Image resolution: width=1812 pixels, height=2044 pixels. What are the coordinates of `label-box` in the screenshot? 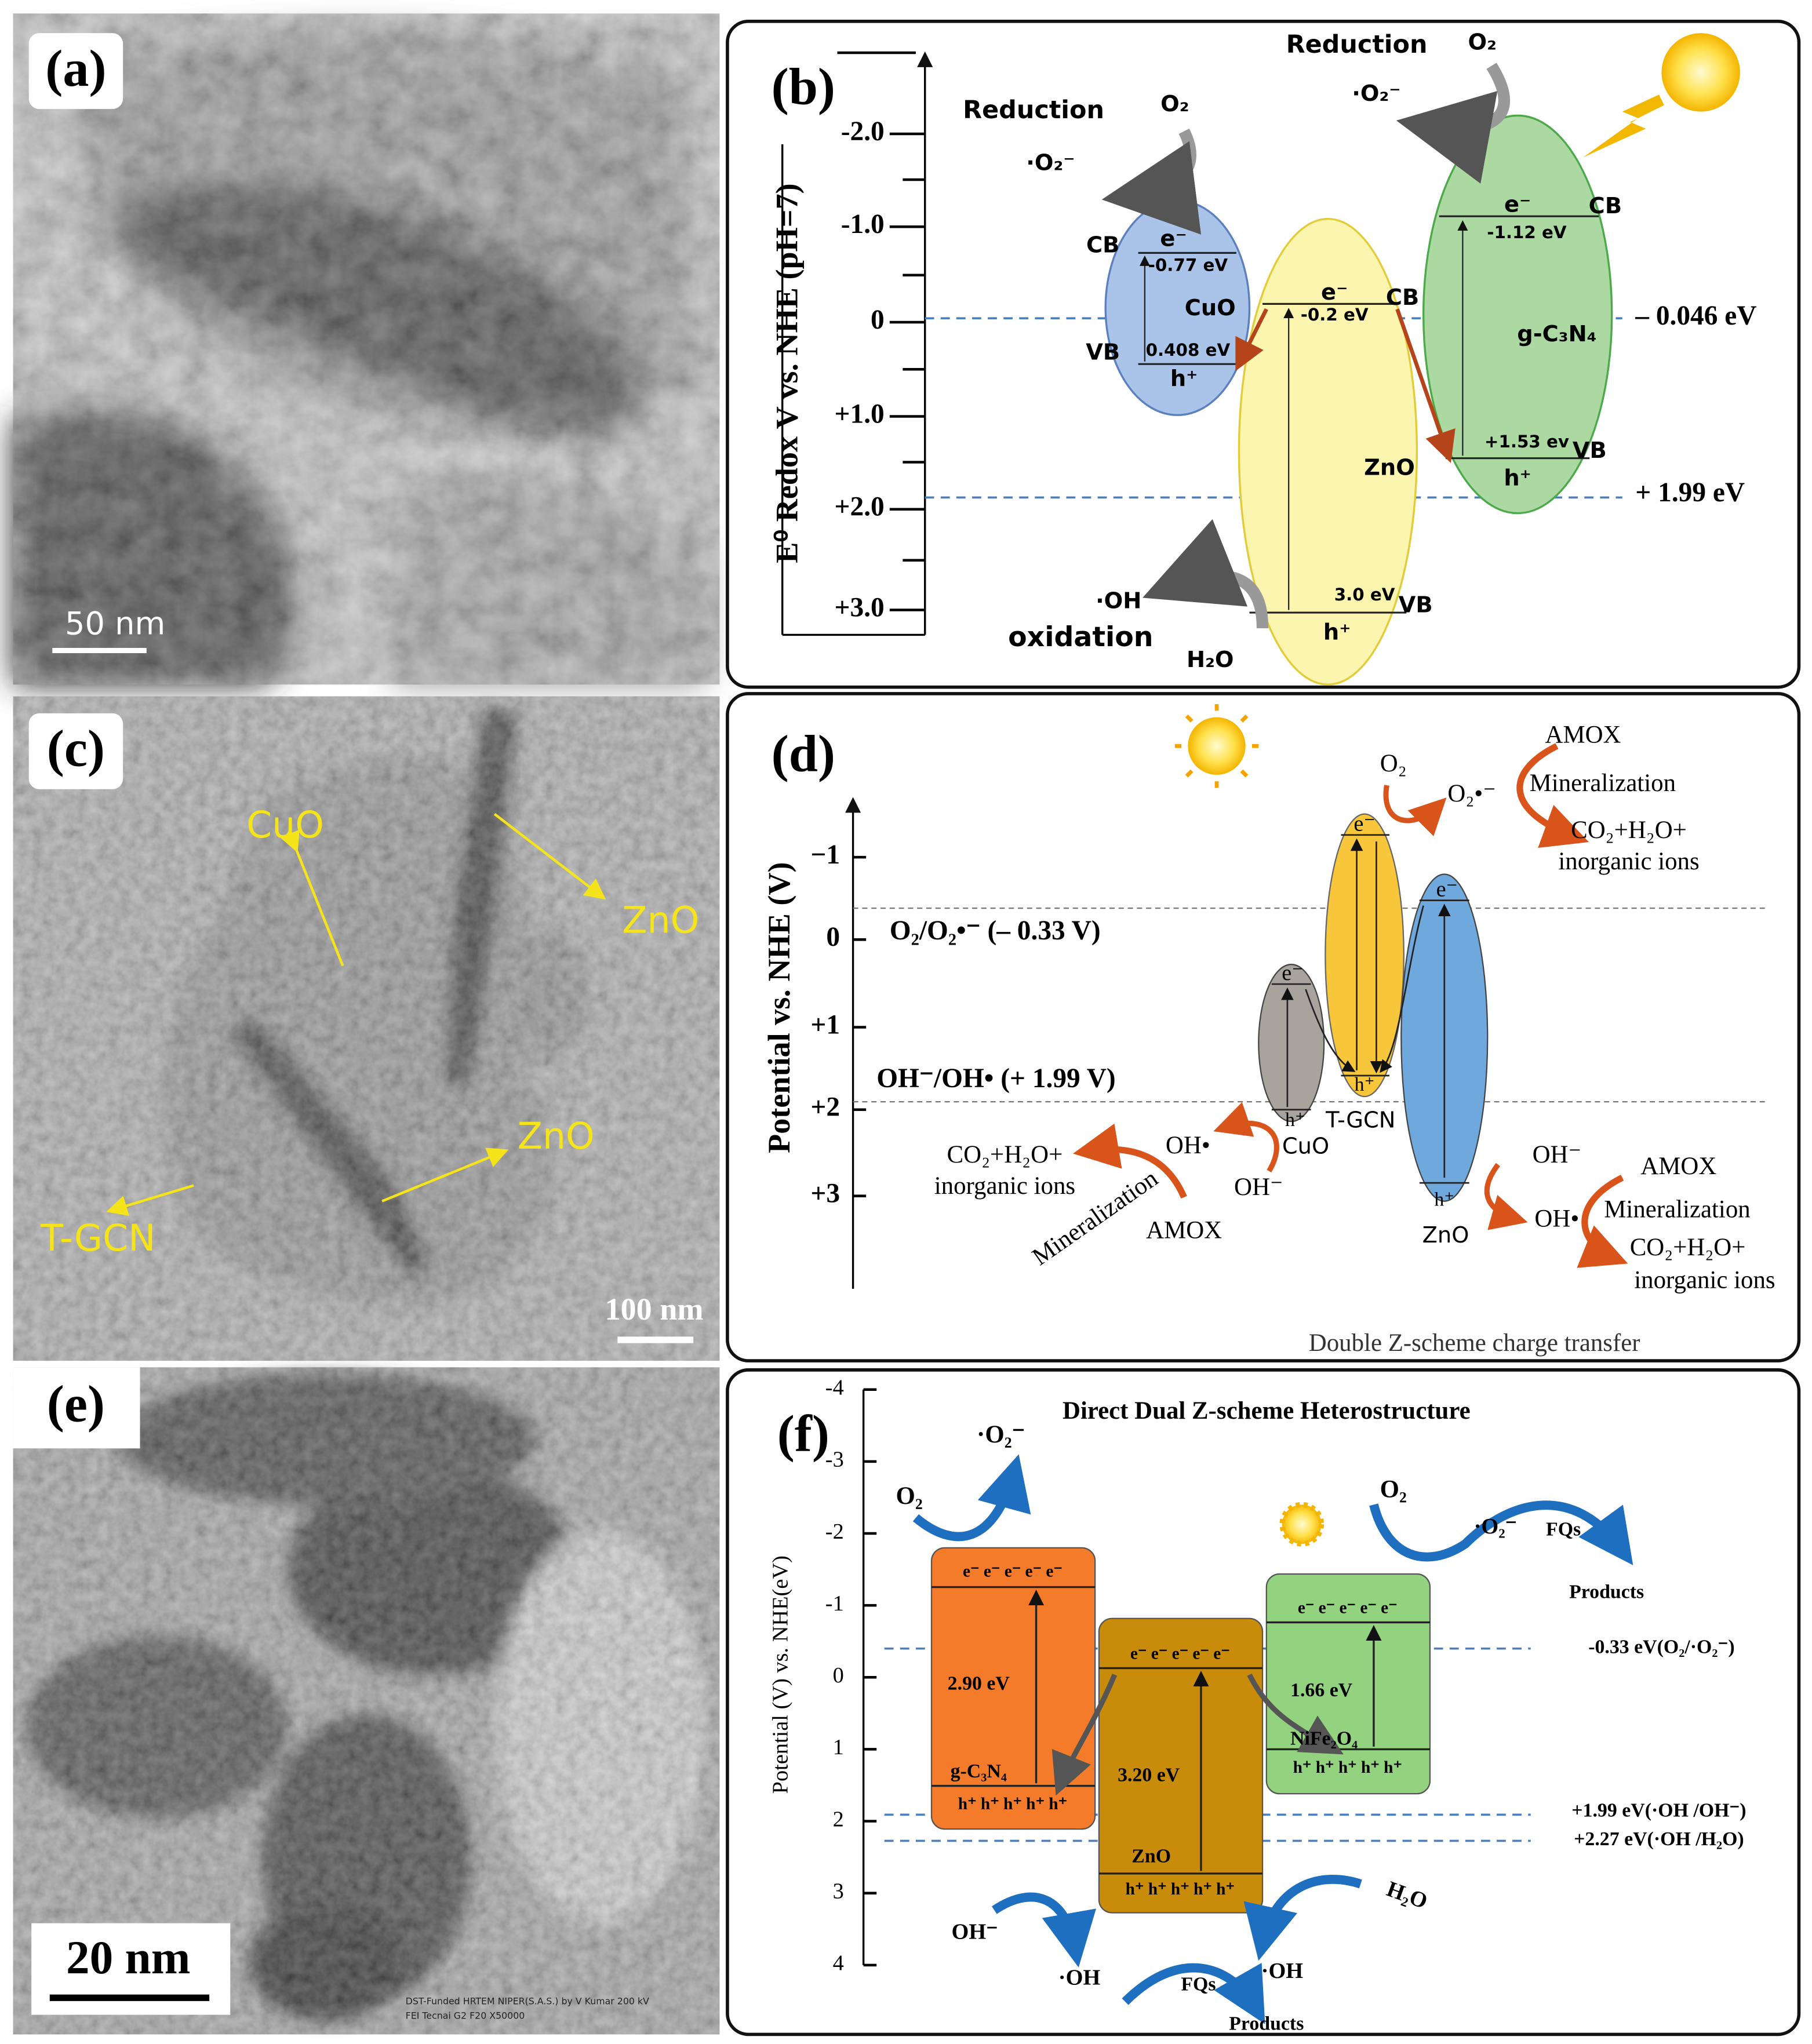 It's located at (75, 71).